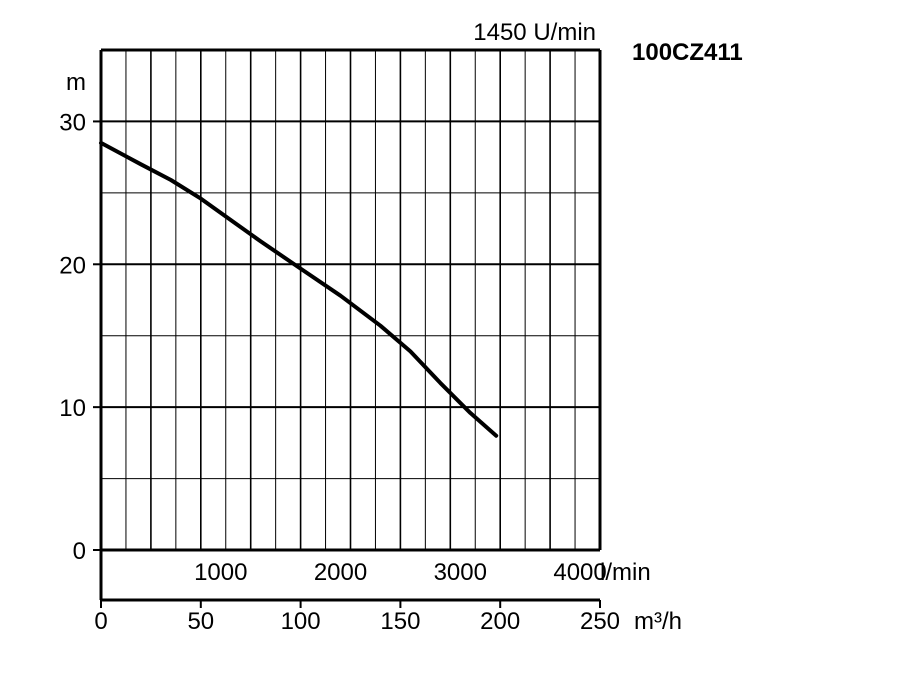 This screenshot has width=900, height=700. Describe the element at coordinates (500, 621) in the screenshot. I see `x-tick-label: 200` at that location.